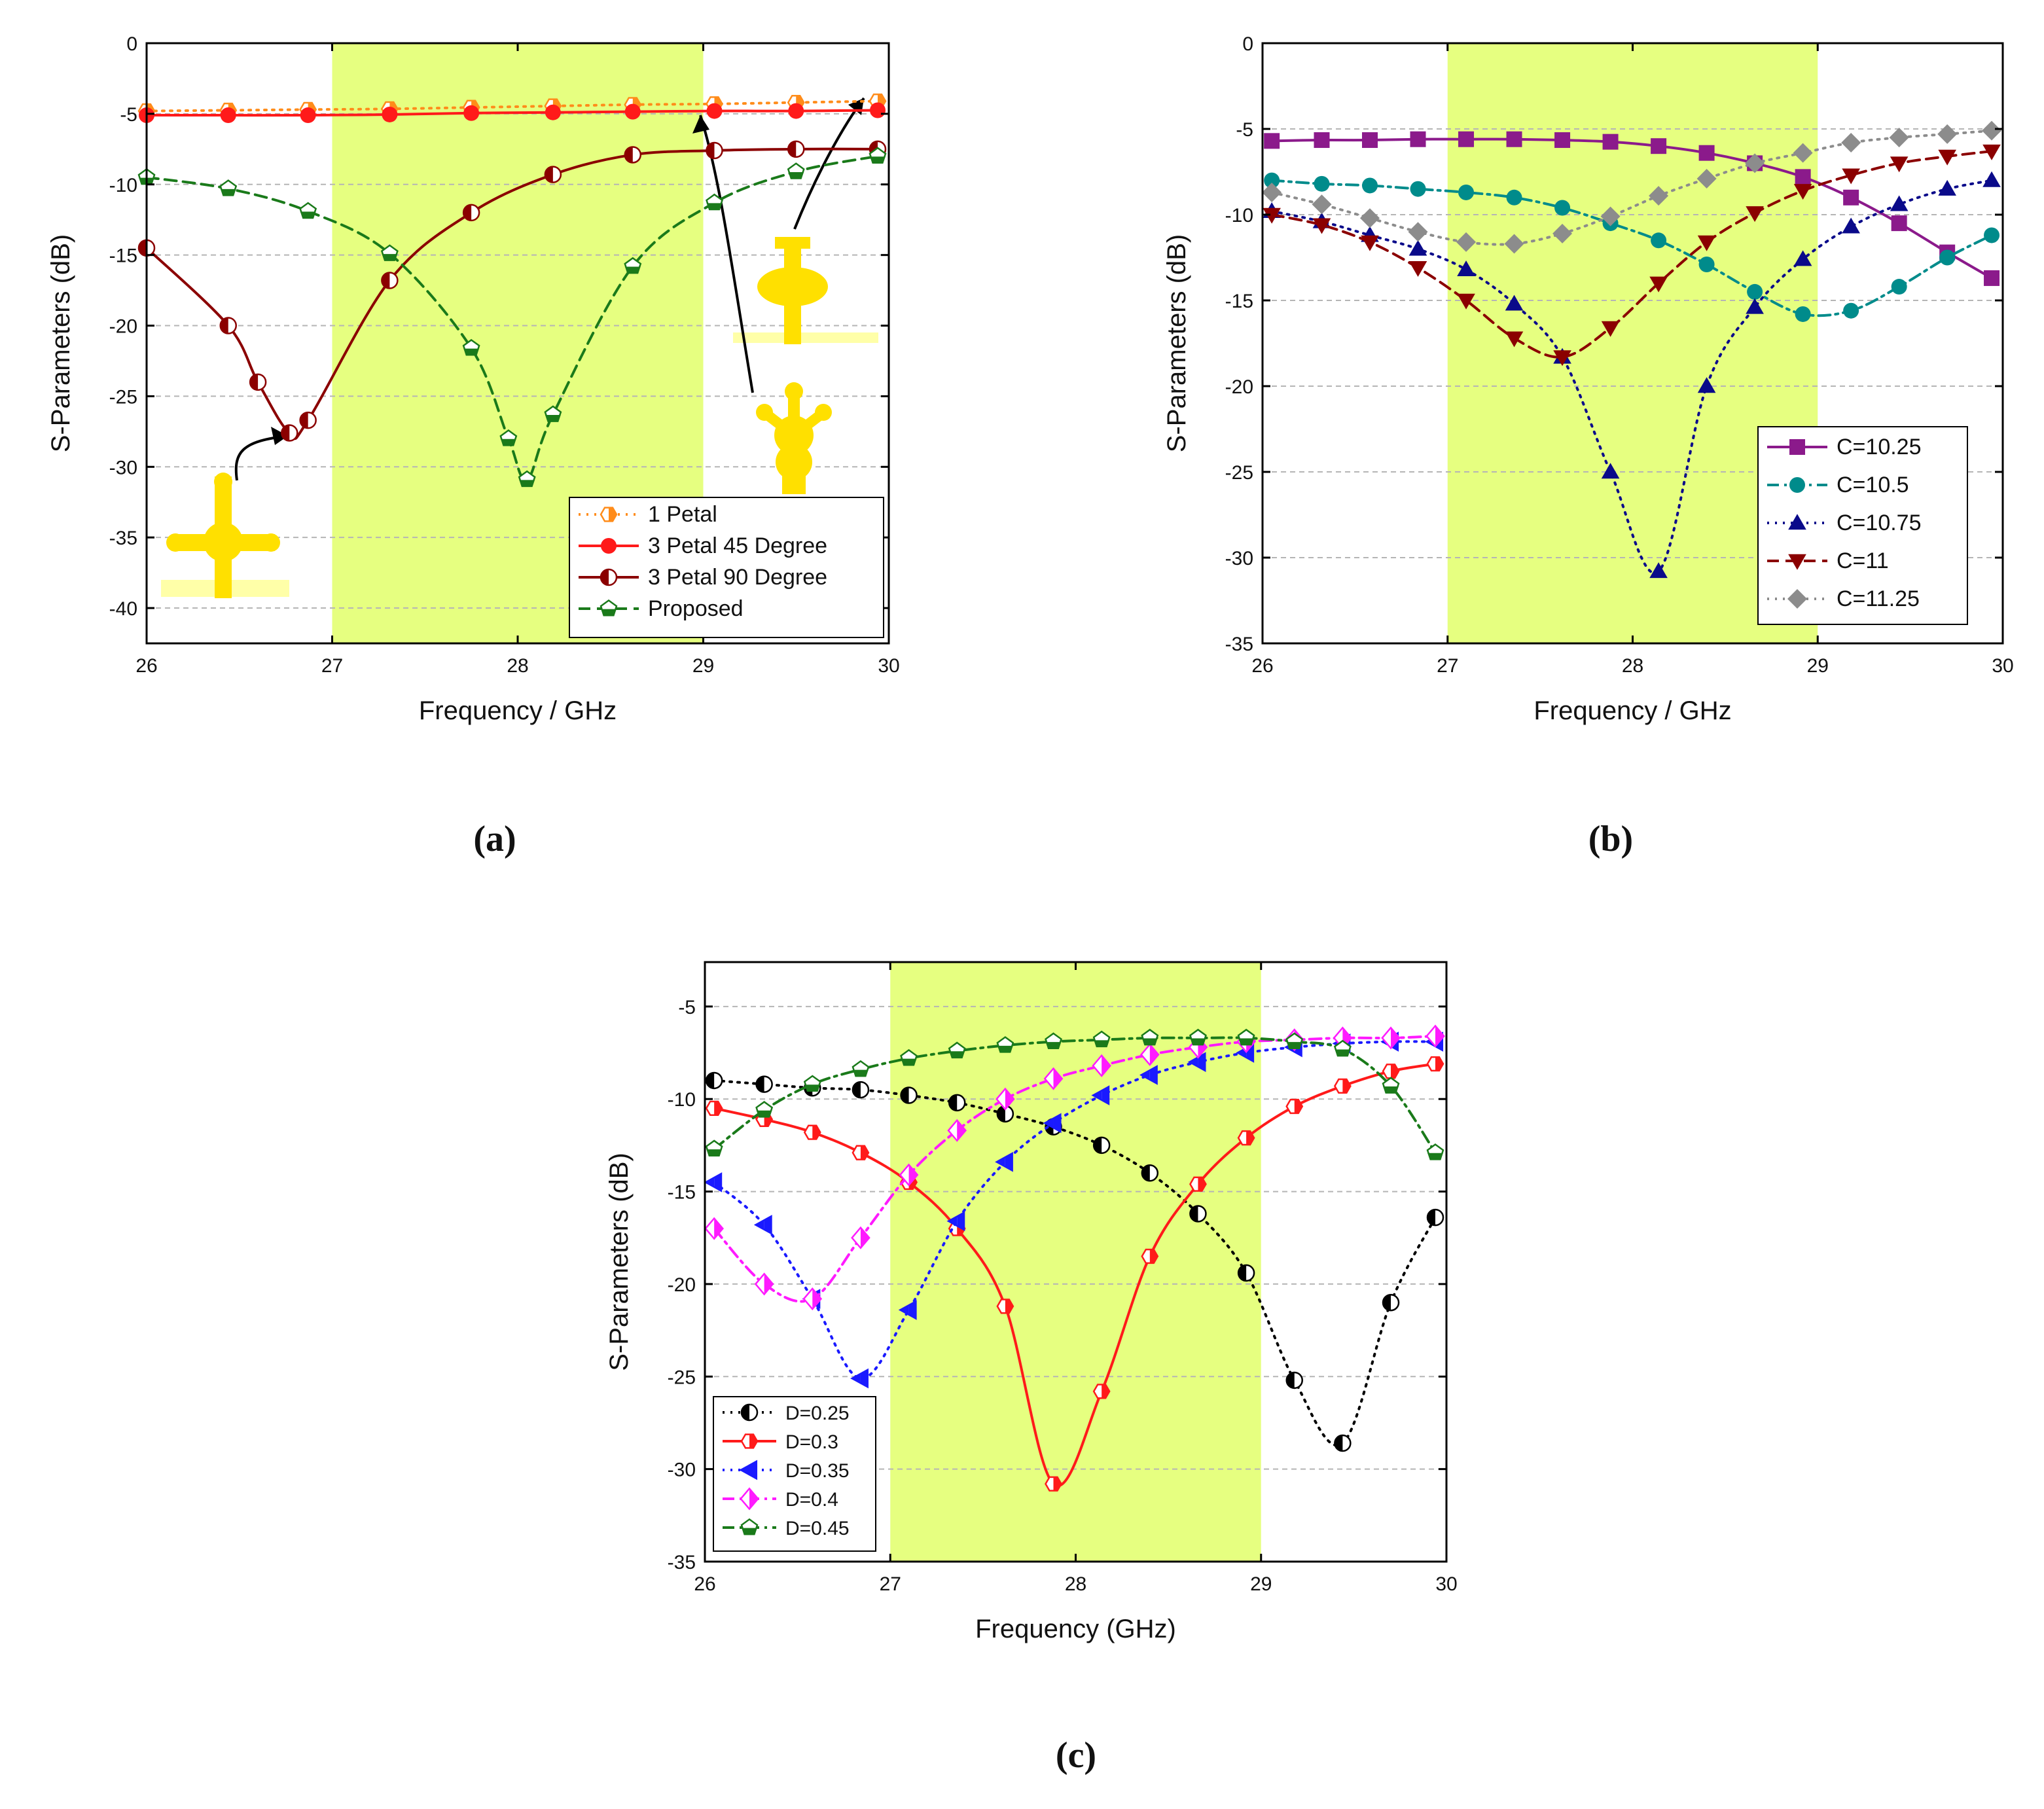 This screenshot has width=2044, height=1809. What do you see at coordinates (1863, 560) in the screenshot?
I see `legend-label: C=11` at bounding box center [1863, 560].